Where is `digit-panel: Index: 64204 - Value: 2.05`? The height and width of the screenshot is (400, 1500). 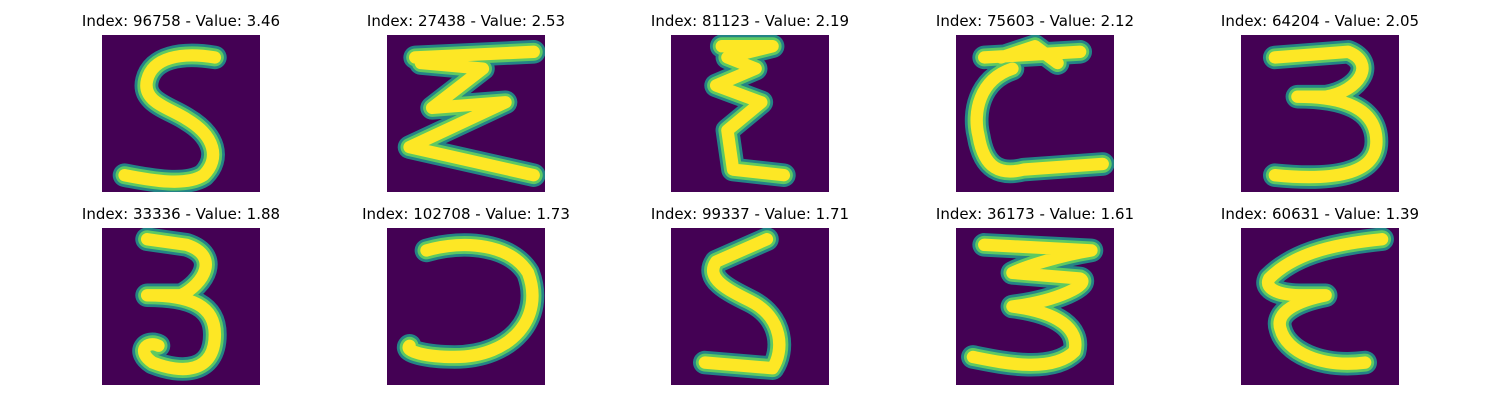 digit-panel: Index: 64204 - Value: 2.05 is located at coordinates (1320, 101).